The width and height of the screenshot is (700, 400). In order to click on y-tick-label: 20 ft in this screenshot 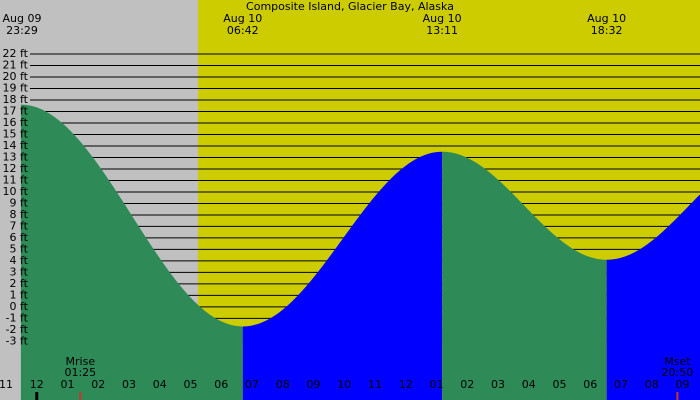, I will do `click(16, 76)`.